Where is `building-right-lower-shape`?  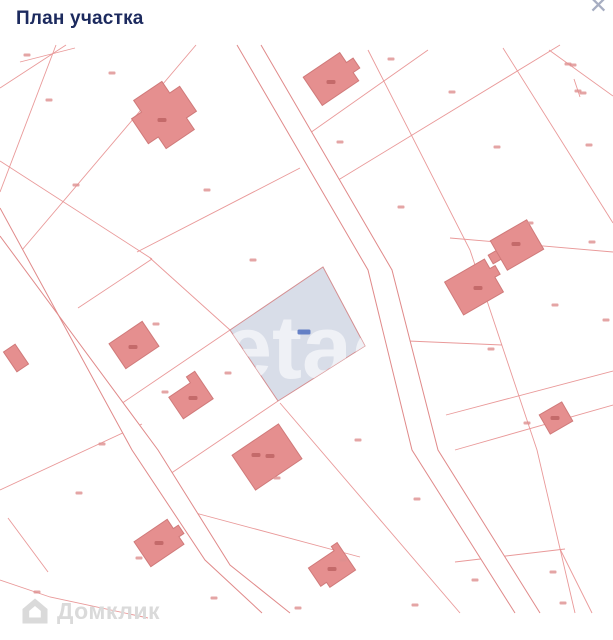
building-right-lower-shape is located at coordinates (474, 287).